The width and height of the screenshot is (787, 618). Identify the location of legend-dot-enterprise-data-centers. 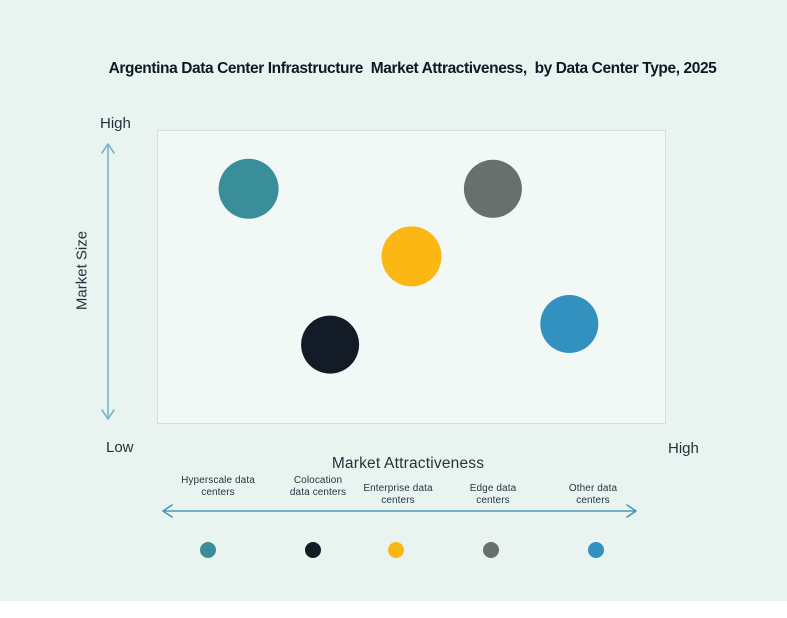
(396, 550).